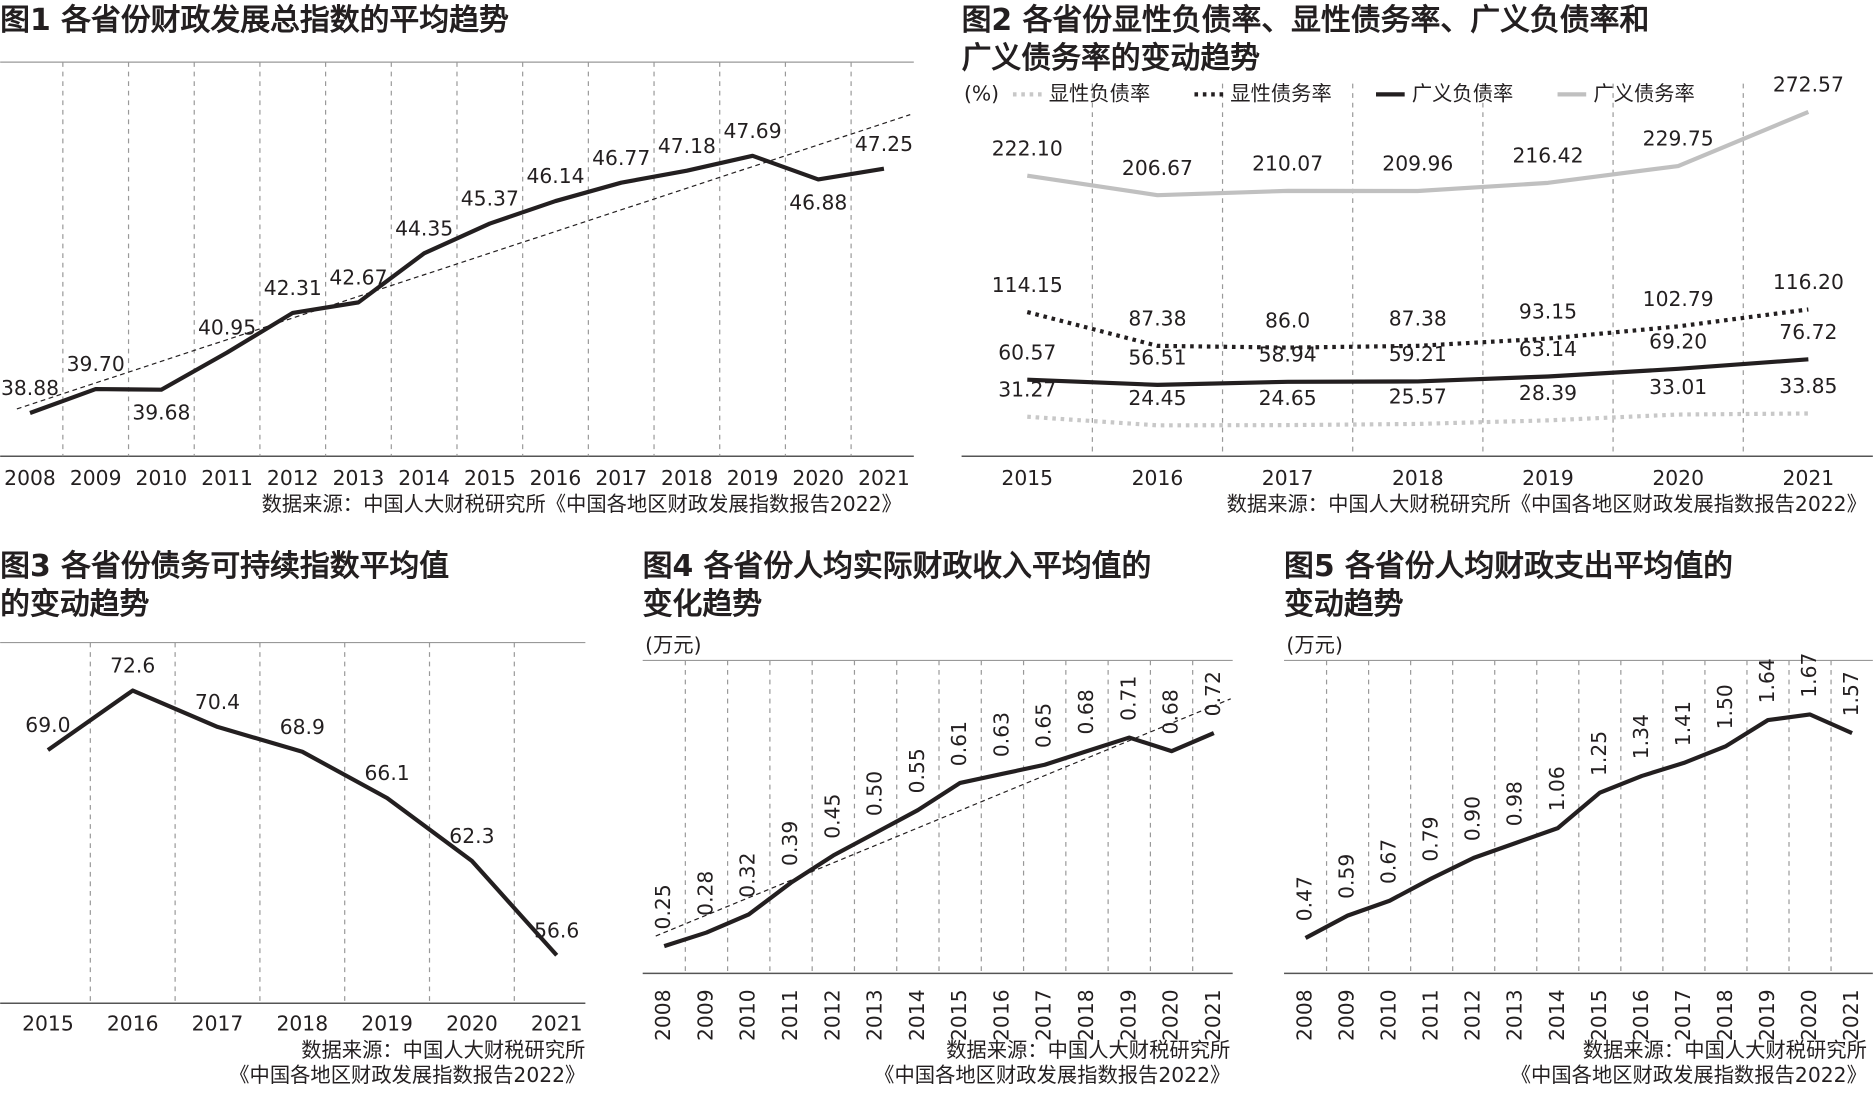  I want to click on data-label: 206.67, so click(1157, 168).